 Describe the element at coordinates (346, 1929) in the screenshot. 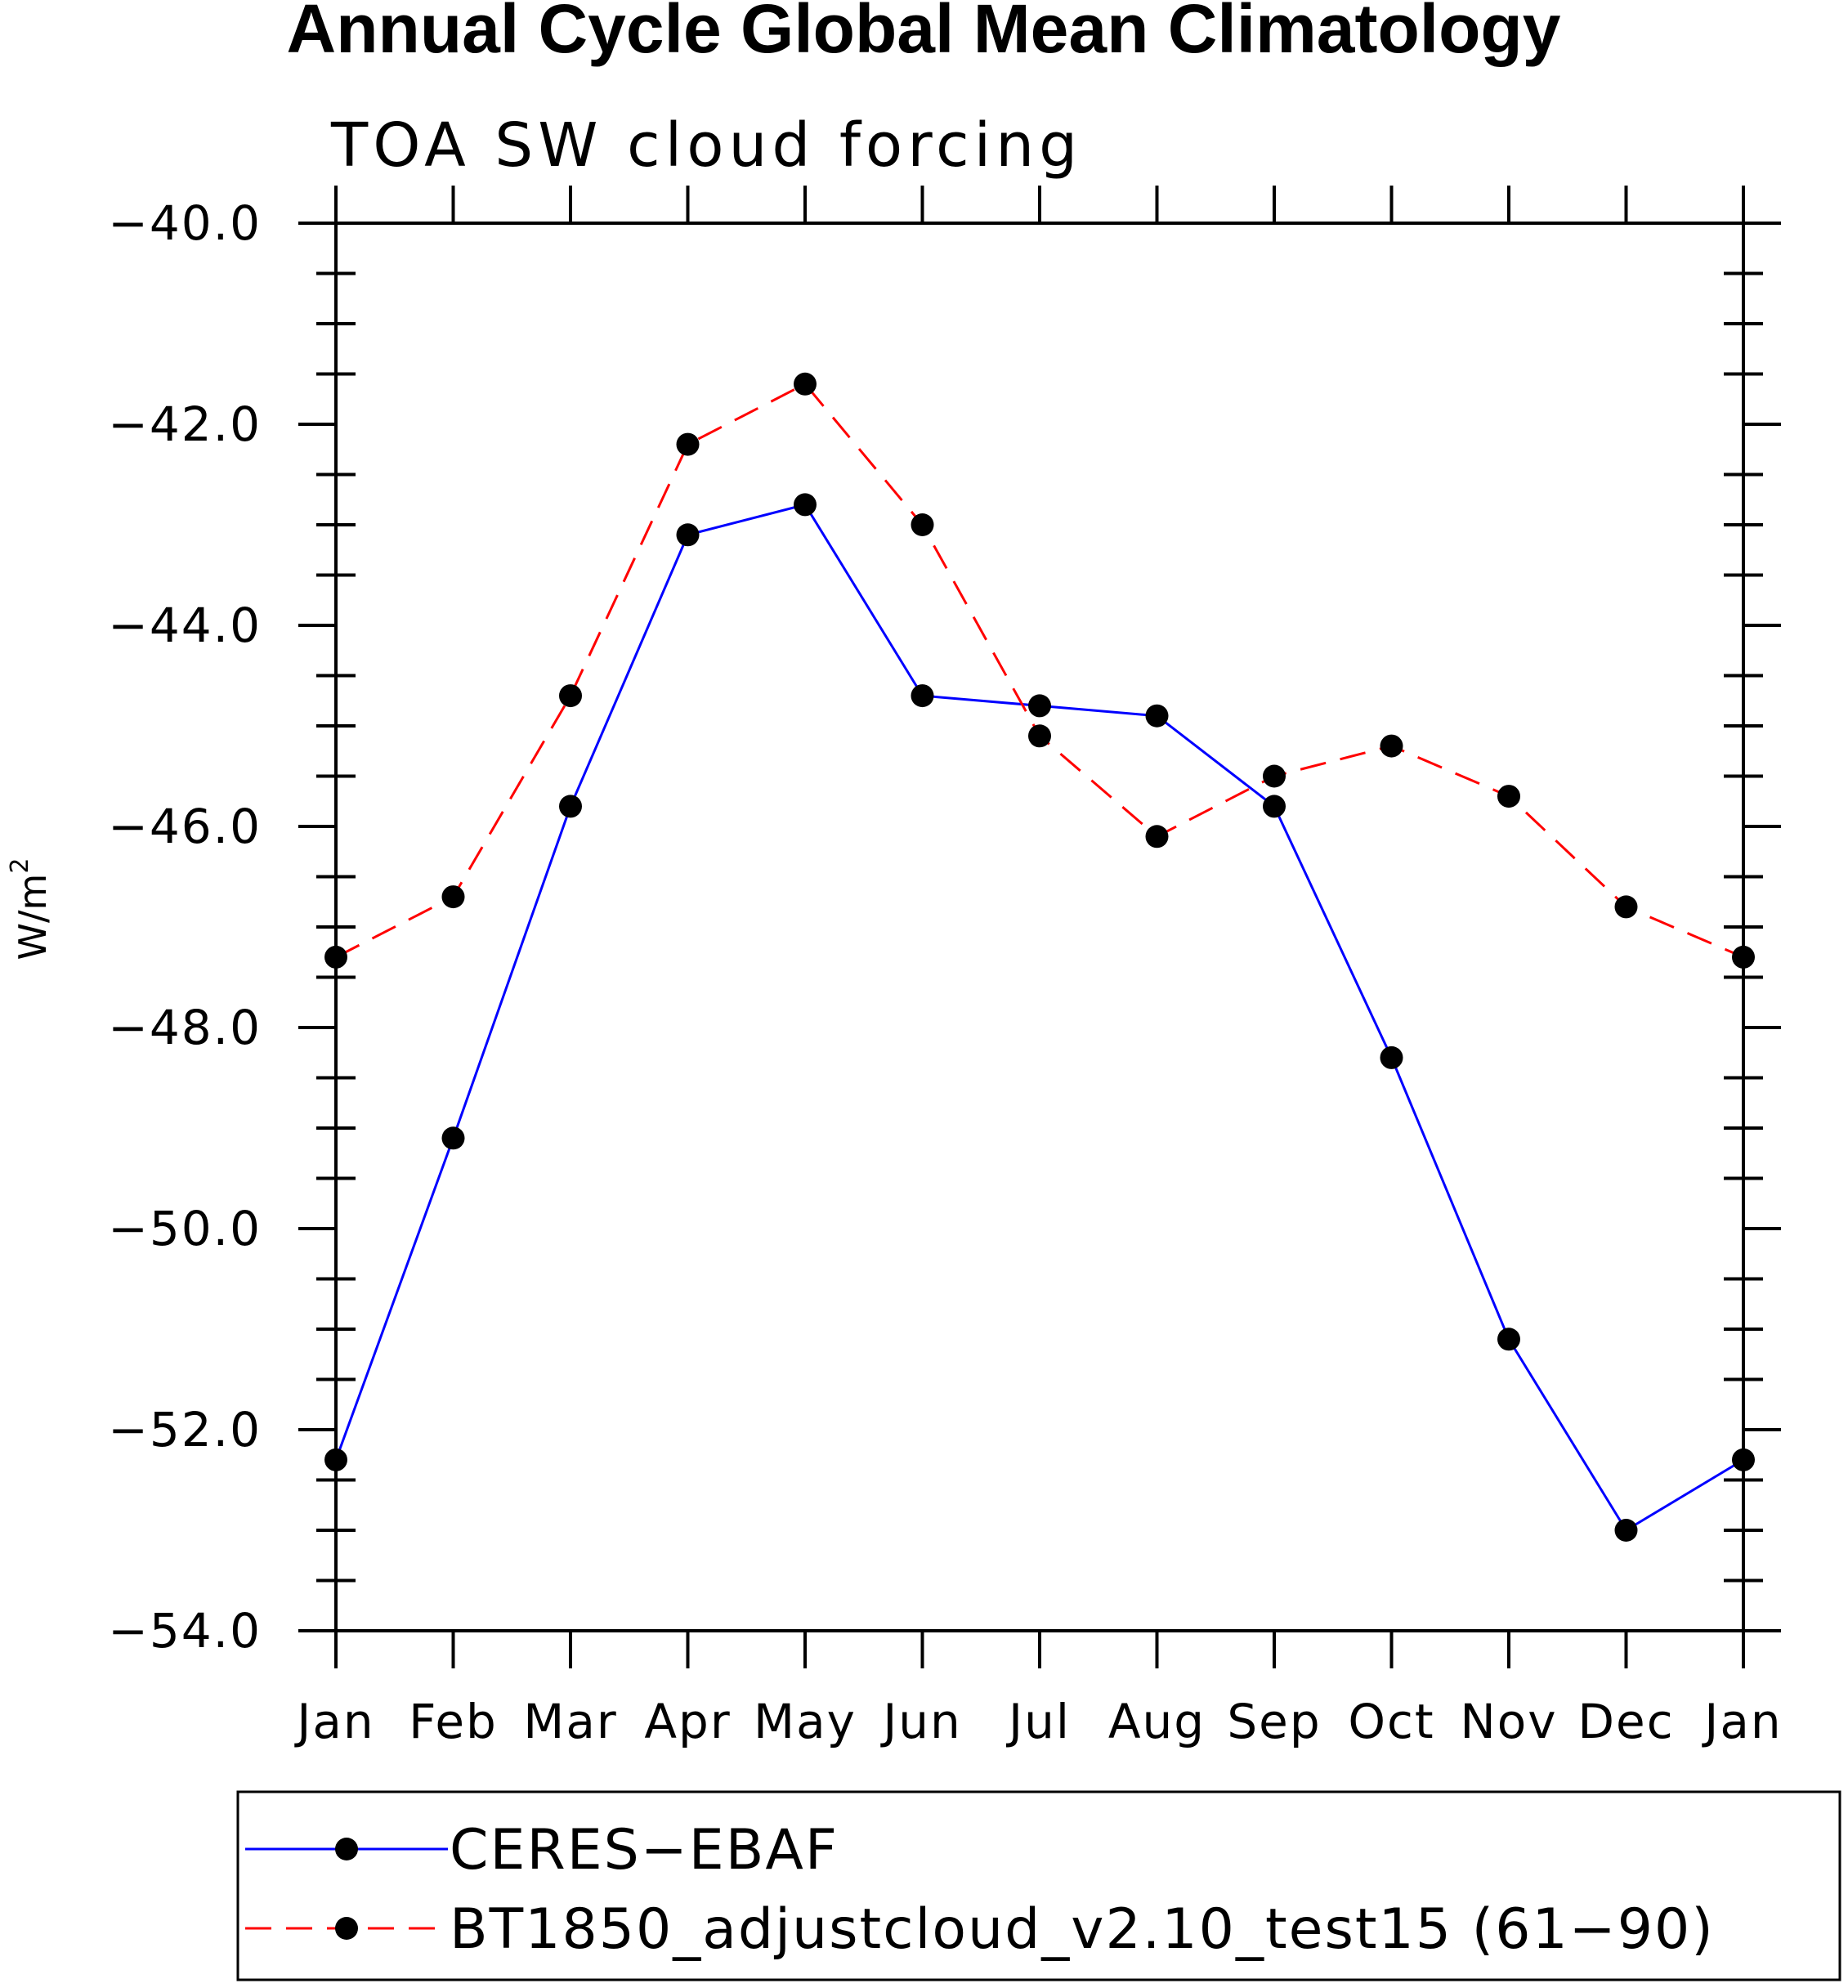

I see `legend-series-2-swatch-marker` at that location.